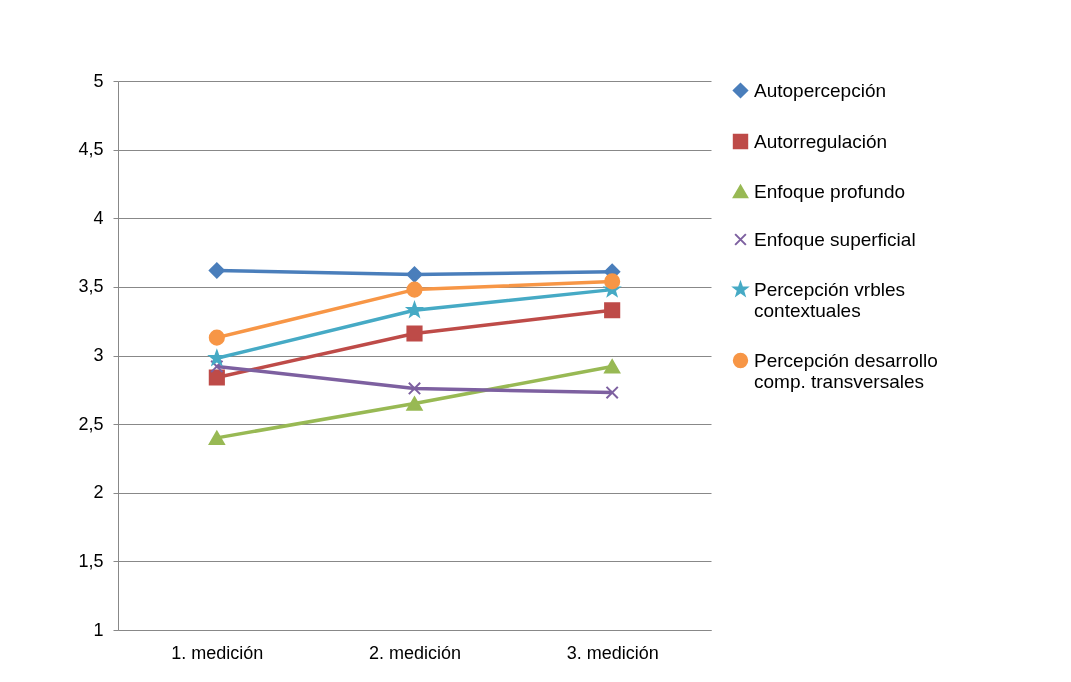 This screenshot has width=1071, height=682. Describe the element at coordinates (91, 423) in the screenshot. I see `y-tick-label: 2,5` at that location.